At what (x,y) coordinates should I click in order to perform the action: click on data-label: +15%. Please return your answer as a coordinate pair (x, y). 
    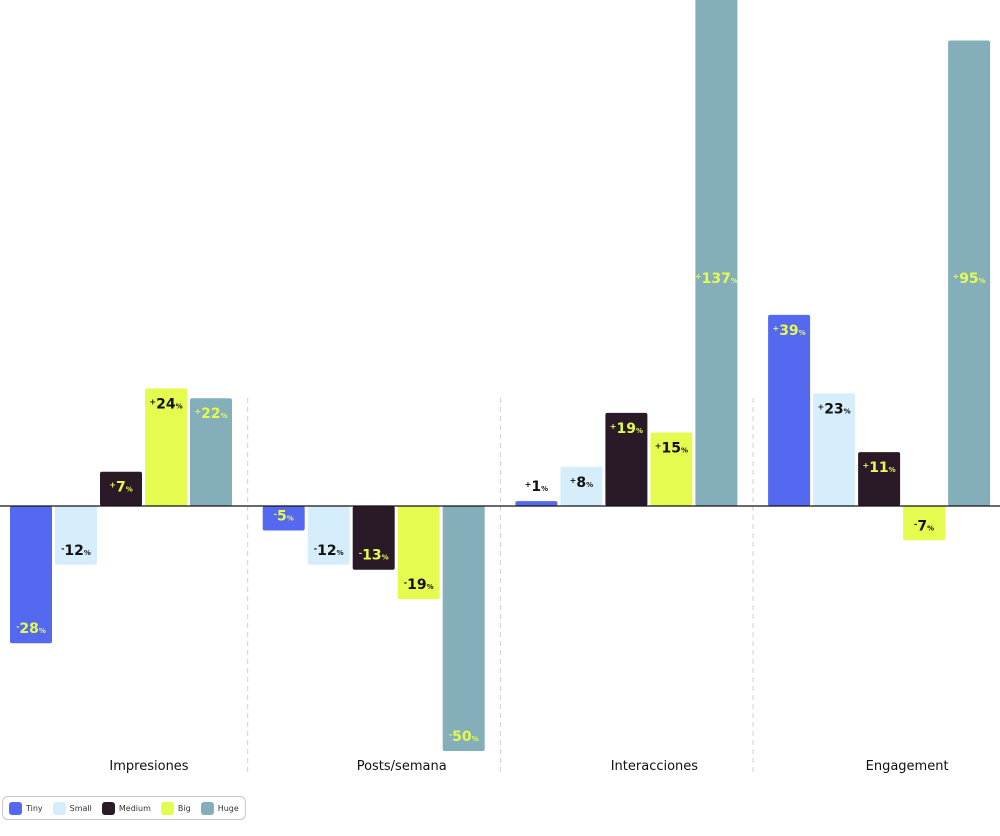
    Looking at the image, I should click on (671, 449).